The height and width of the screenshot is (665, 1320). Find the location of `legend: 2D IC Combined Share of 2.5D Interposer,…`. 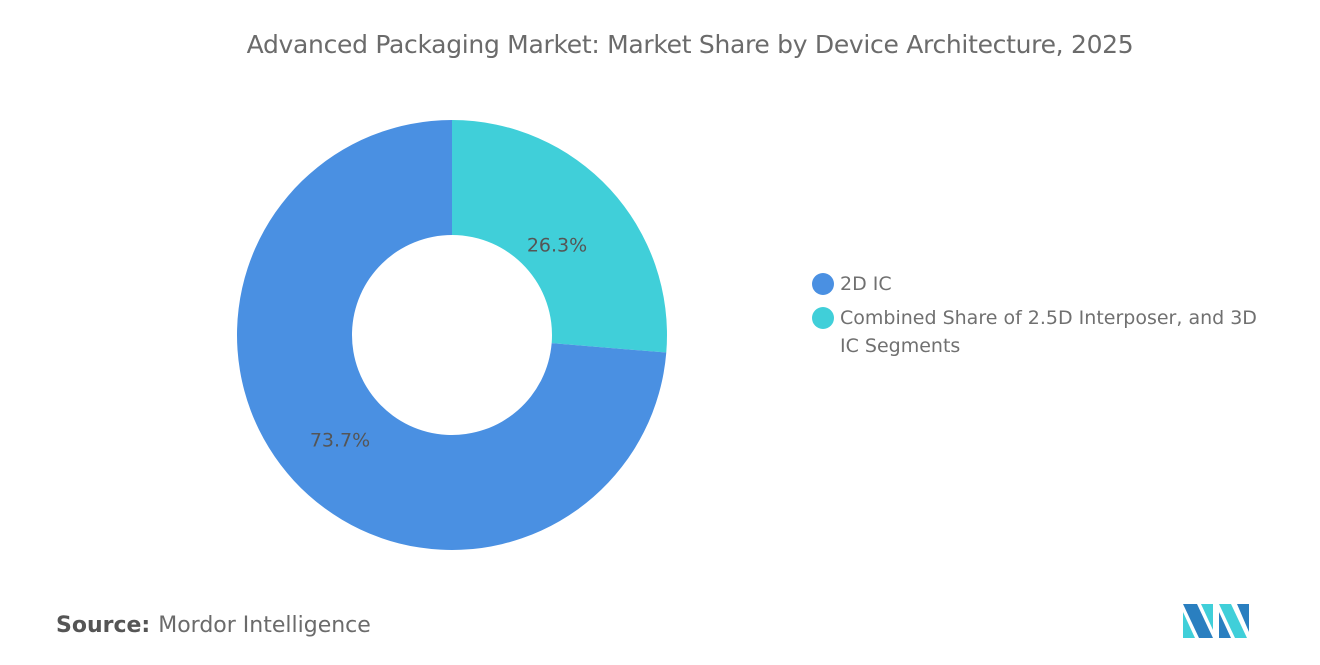

legend: 2D IC Combined Share of 2.5D Interposer,… is located at coordinates (1037, 318).